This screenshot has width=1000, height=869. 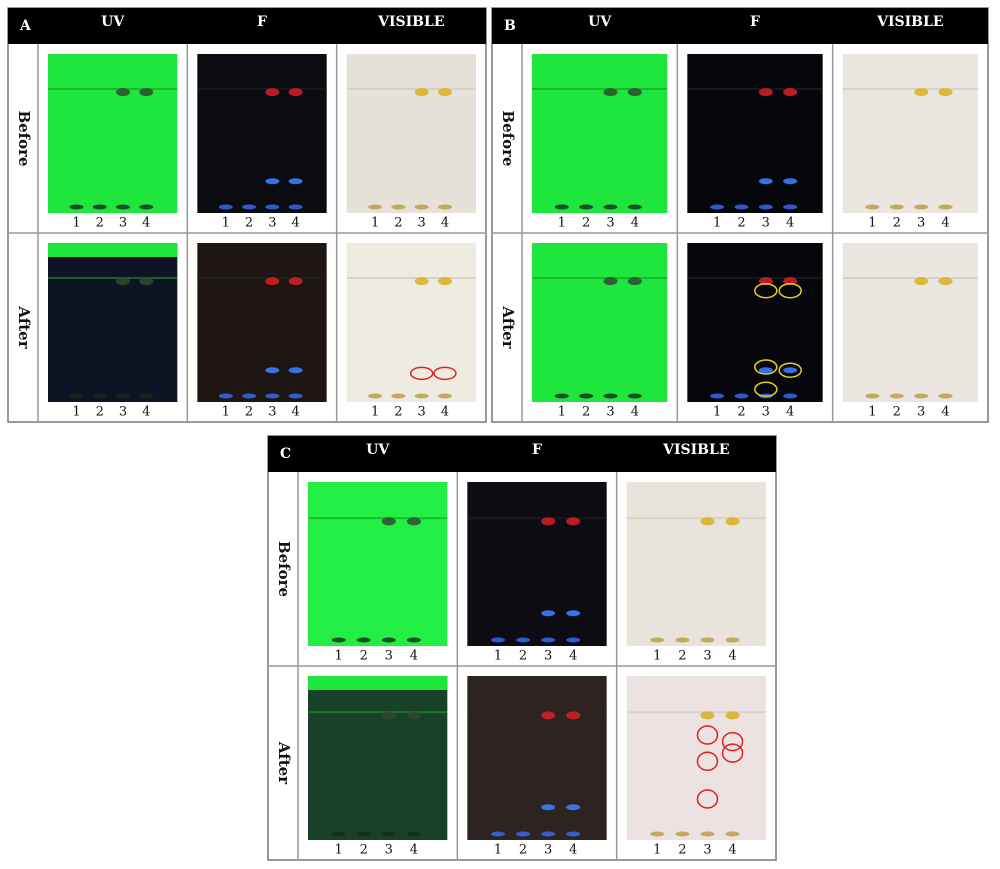 What do you see at coordinates (909, 22) in the screenshot?
I see `column-title: VISIBLE` at bounding box center [909, 22].